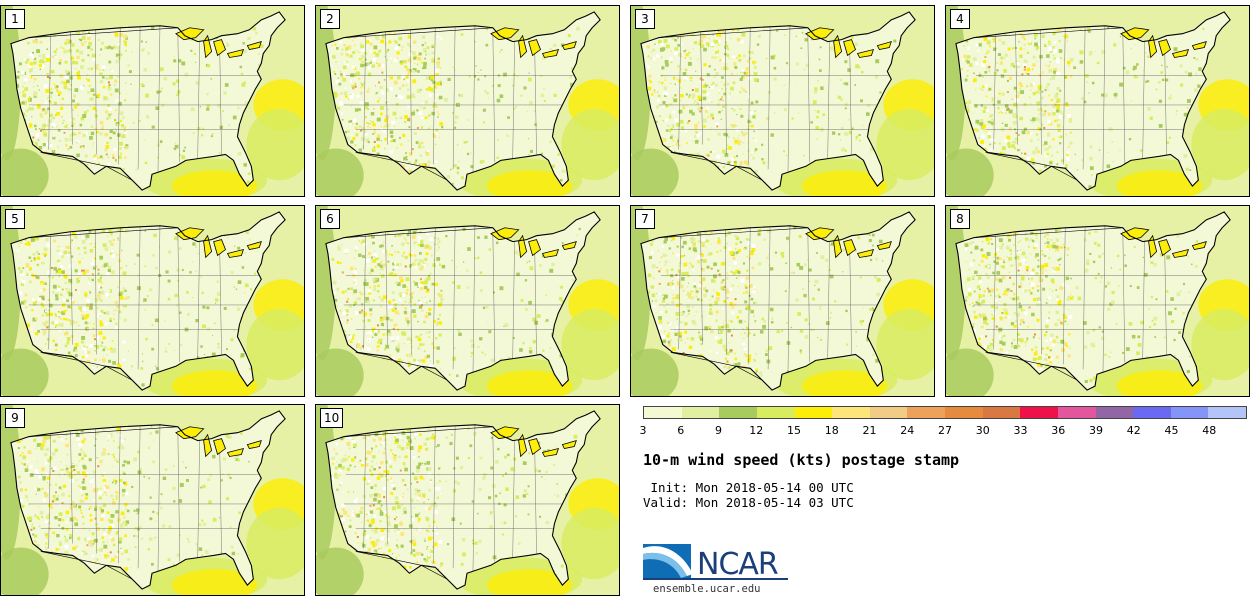  What do you see at coordinates (738, 564) in the screenshot?
I see `logo-text: NCAR` at bounding box center [738, 564].